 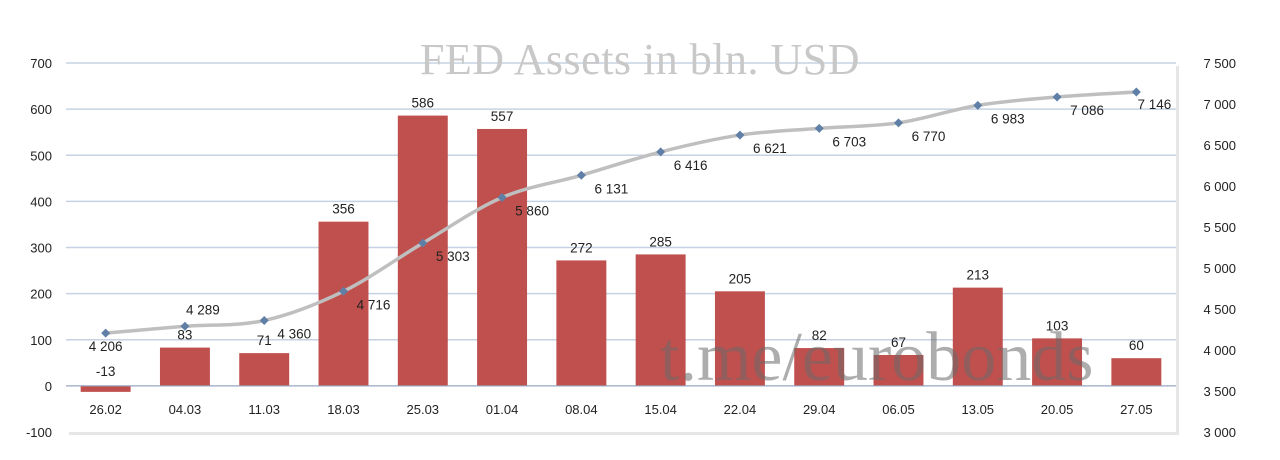 What do you see at coordinates (41, 294) in the screenshot?
I see `left-axis-tick-label: 200` at bounding box center [41, 294].